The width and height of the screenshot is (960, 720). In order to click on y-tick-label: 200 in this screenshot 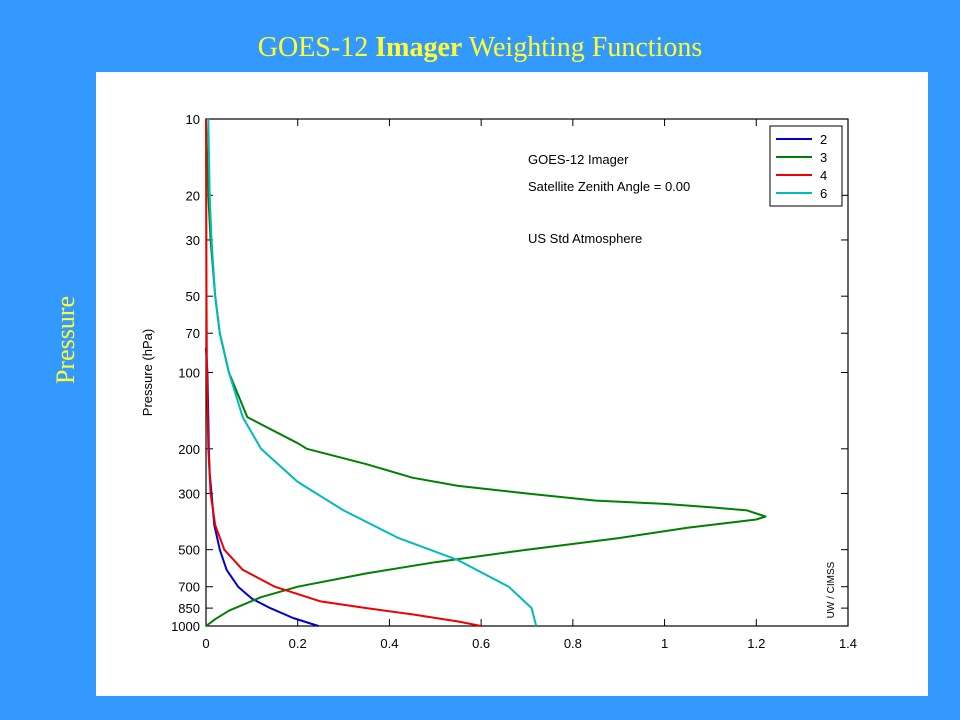, I will do `click(189, 449)`.